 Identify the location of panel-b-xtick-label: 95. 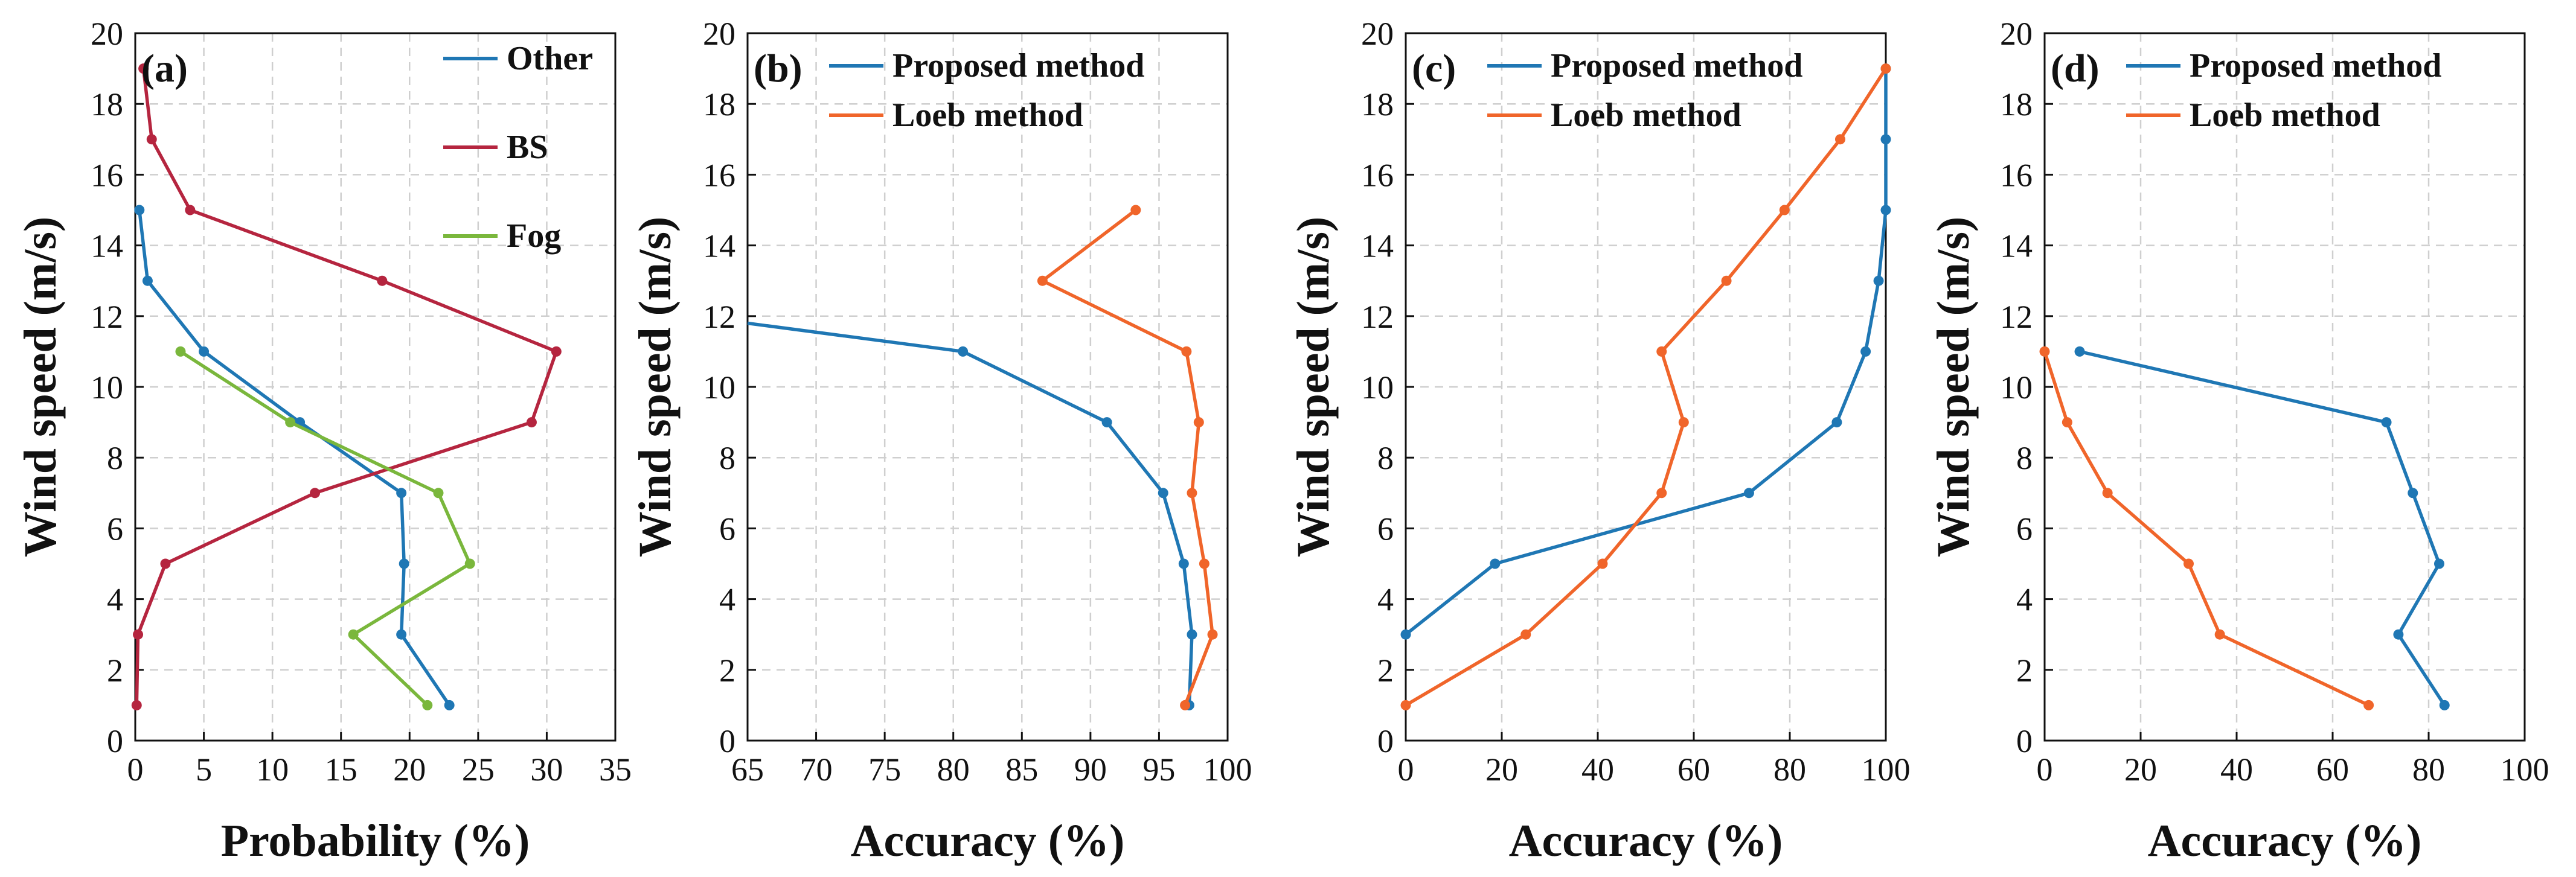
(1158, 769).